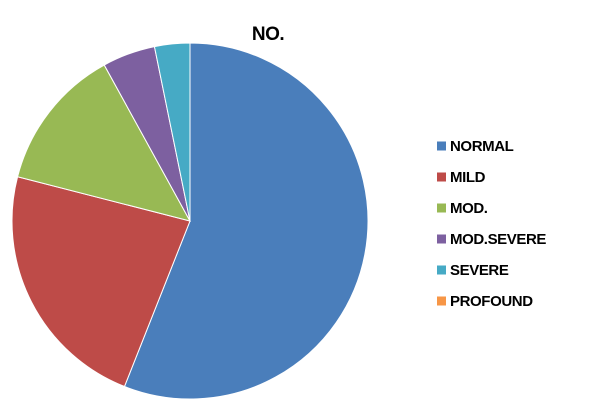 The height and width of the screenshot is (415, 591). What do you see at coordinates (468, 177) in the screenshot?
I see `legend-label-mild: MILD` at bounding box center [468, 177].